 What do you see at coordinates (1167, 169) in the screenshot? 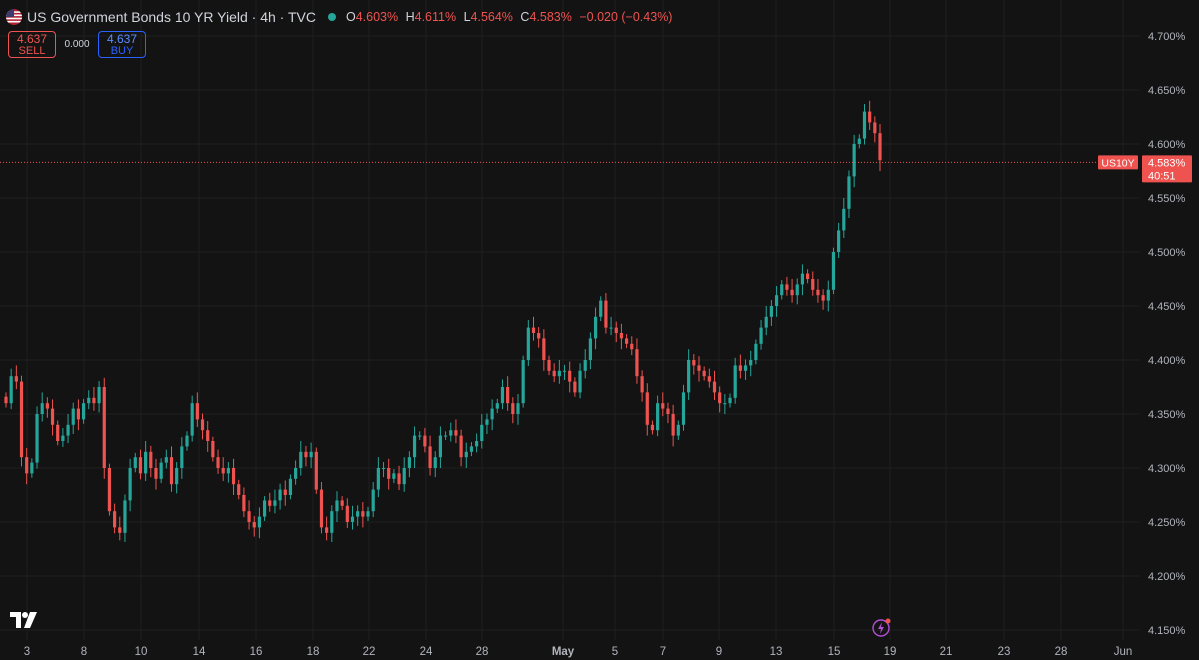
I see `last-price-box` at bounding box center [1167, 169].